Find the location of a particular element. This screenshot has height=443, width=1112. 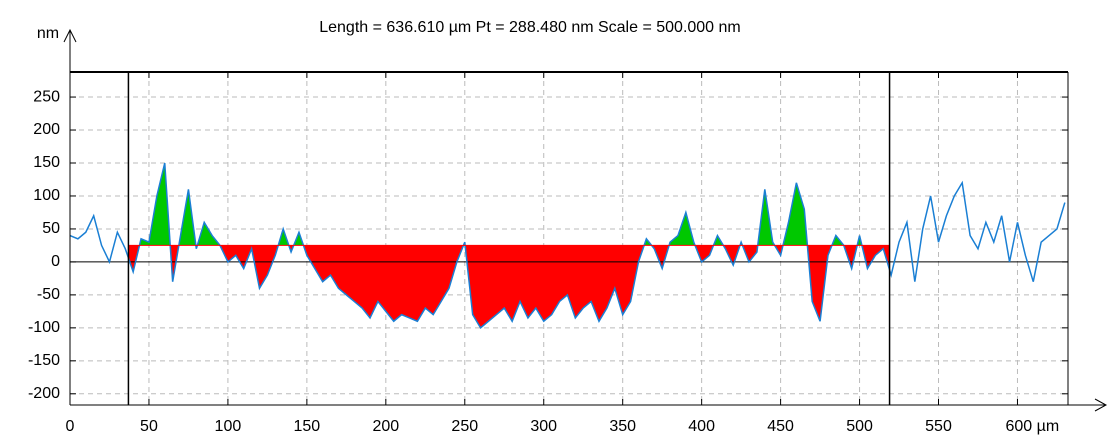

area-below is located at coordinates (509, 286).